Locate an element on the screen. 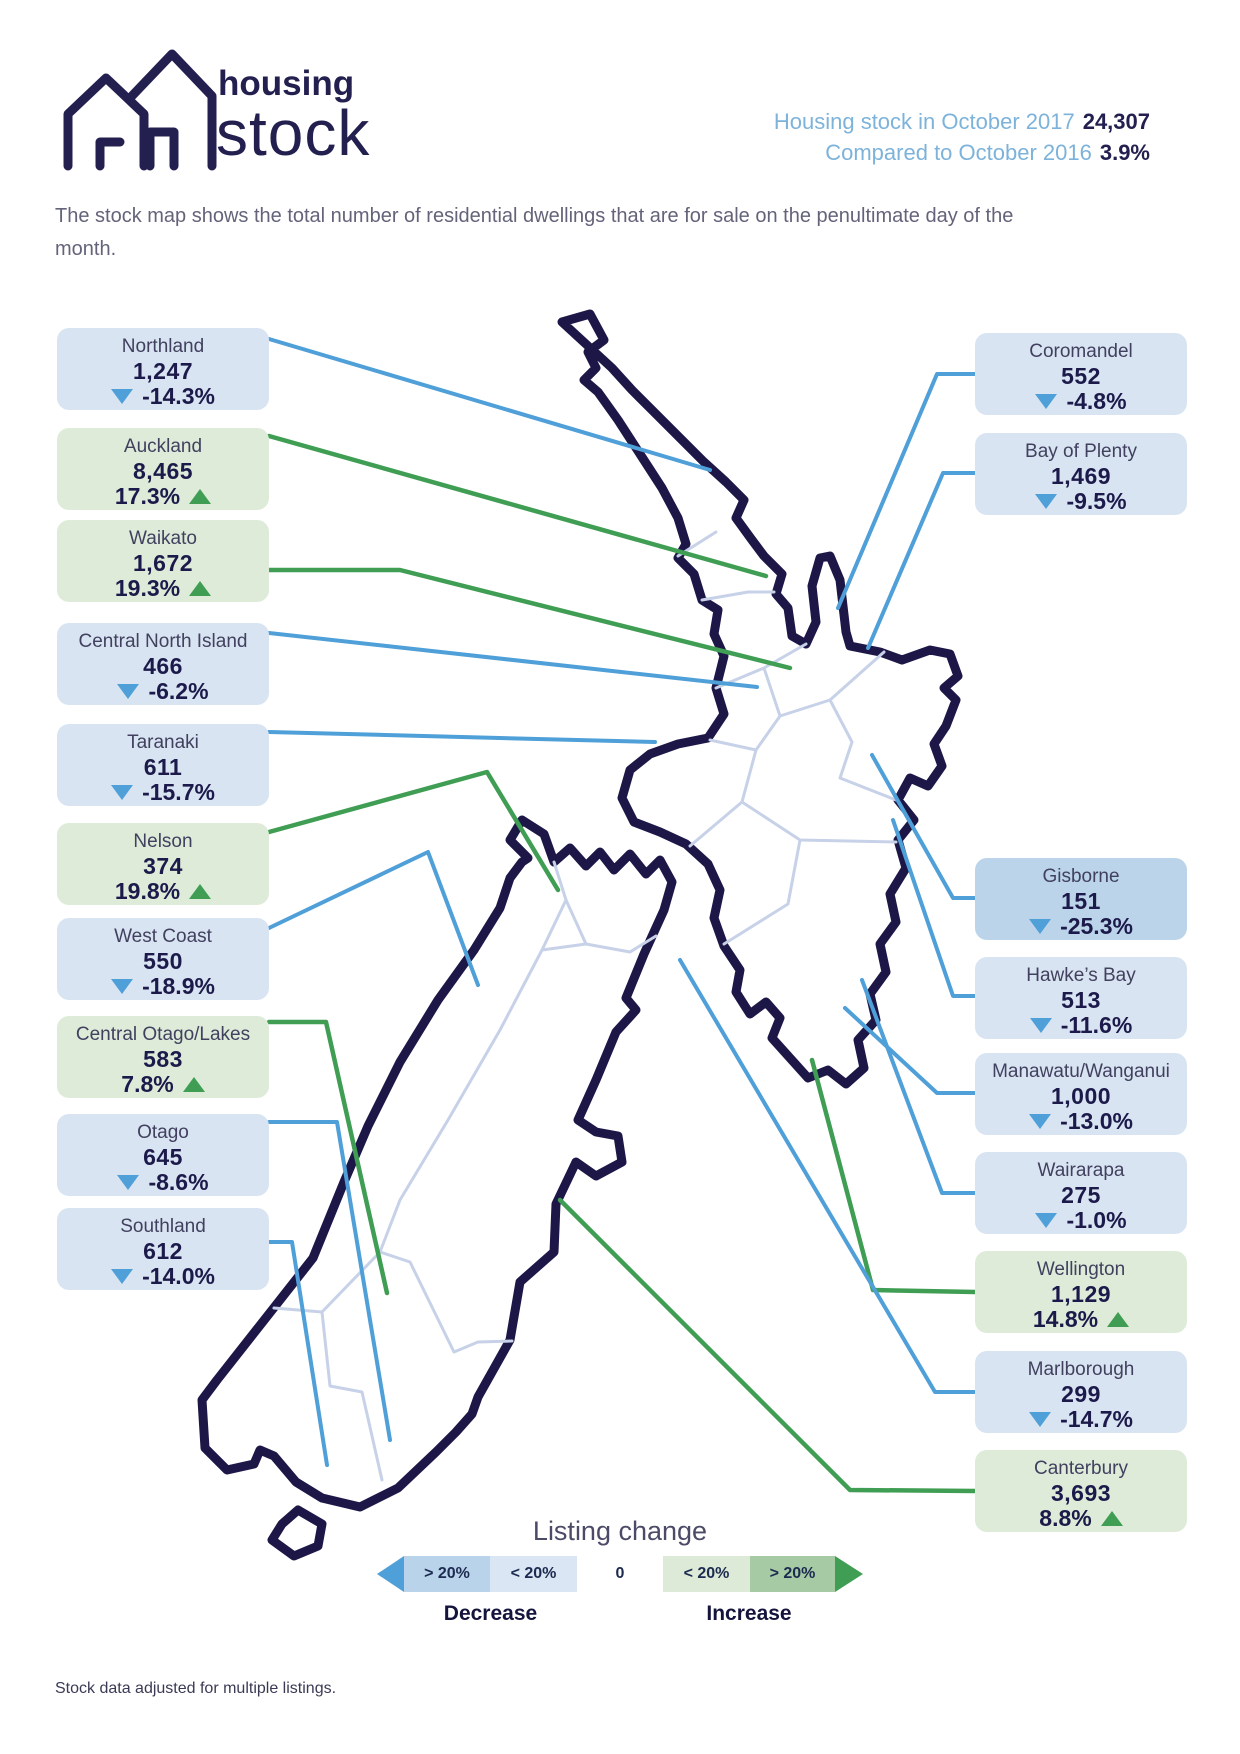 The image size is (1240, 1754). region-name: Southland is located at coordinates (163, 1226).